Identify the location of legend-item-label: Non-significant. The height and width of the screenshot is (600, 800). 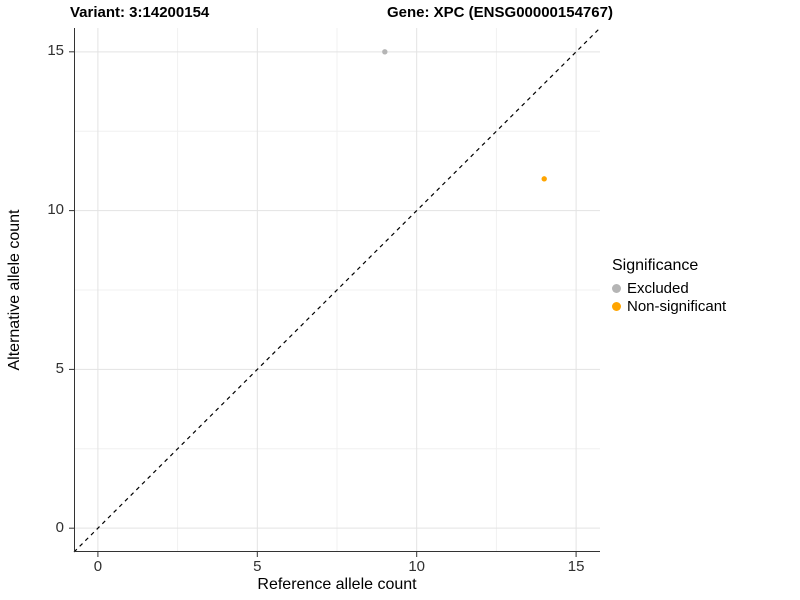
(677, 306).